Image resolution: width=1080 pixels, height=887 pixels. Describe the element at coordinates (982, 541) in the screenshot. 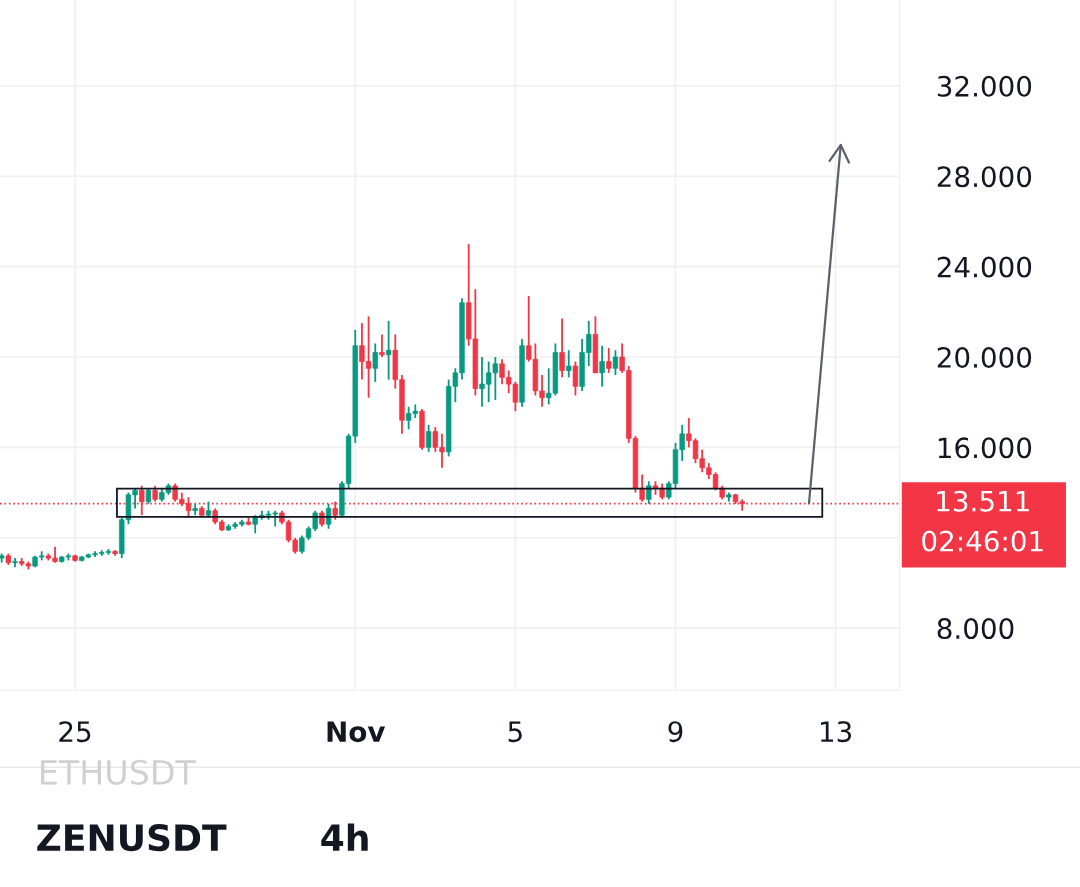

I see `text: 02:46:01` at that location.